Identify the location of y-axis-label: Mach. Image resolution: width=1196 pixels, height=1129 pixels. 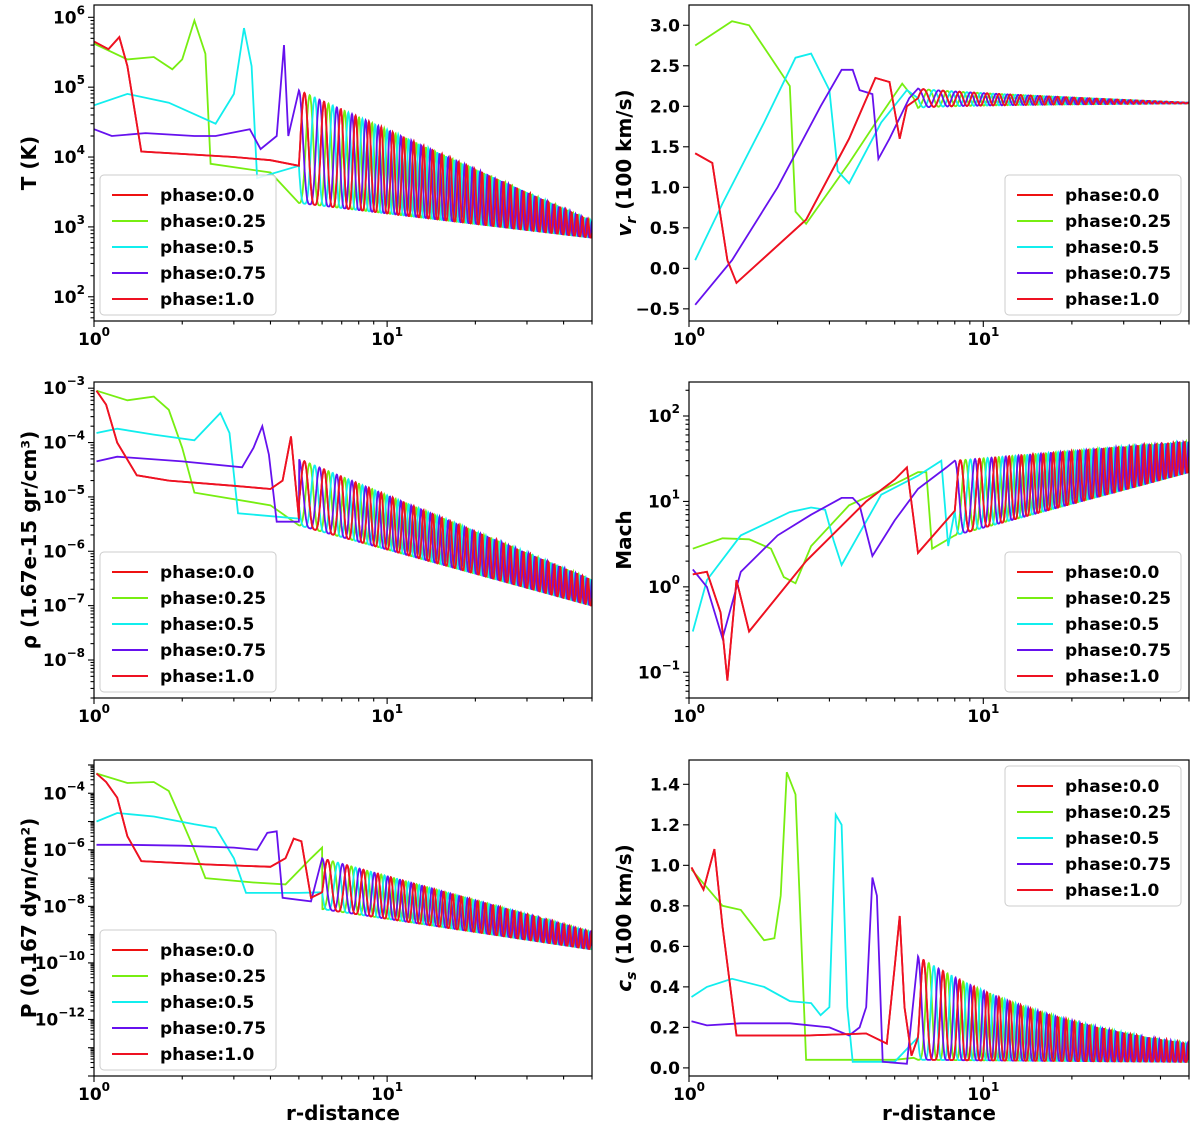
(624, 540).